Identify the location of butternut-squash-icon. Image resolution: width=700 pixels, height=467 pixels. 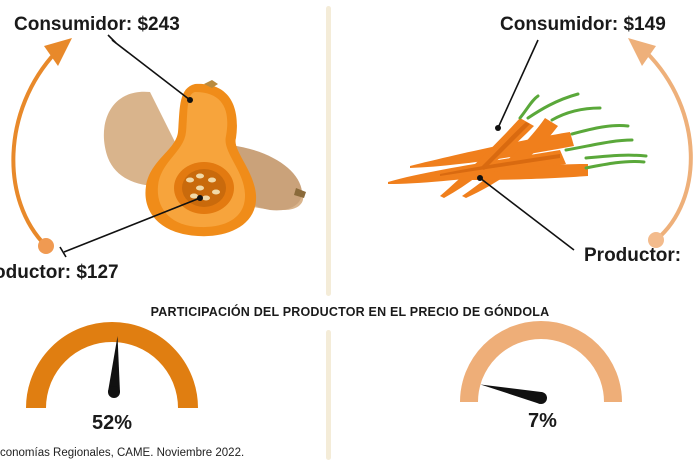
(204, 158).